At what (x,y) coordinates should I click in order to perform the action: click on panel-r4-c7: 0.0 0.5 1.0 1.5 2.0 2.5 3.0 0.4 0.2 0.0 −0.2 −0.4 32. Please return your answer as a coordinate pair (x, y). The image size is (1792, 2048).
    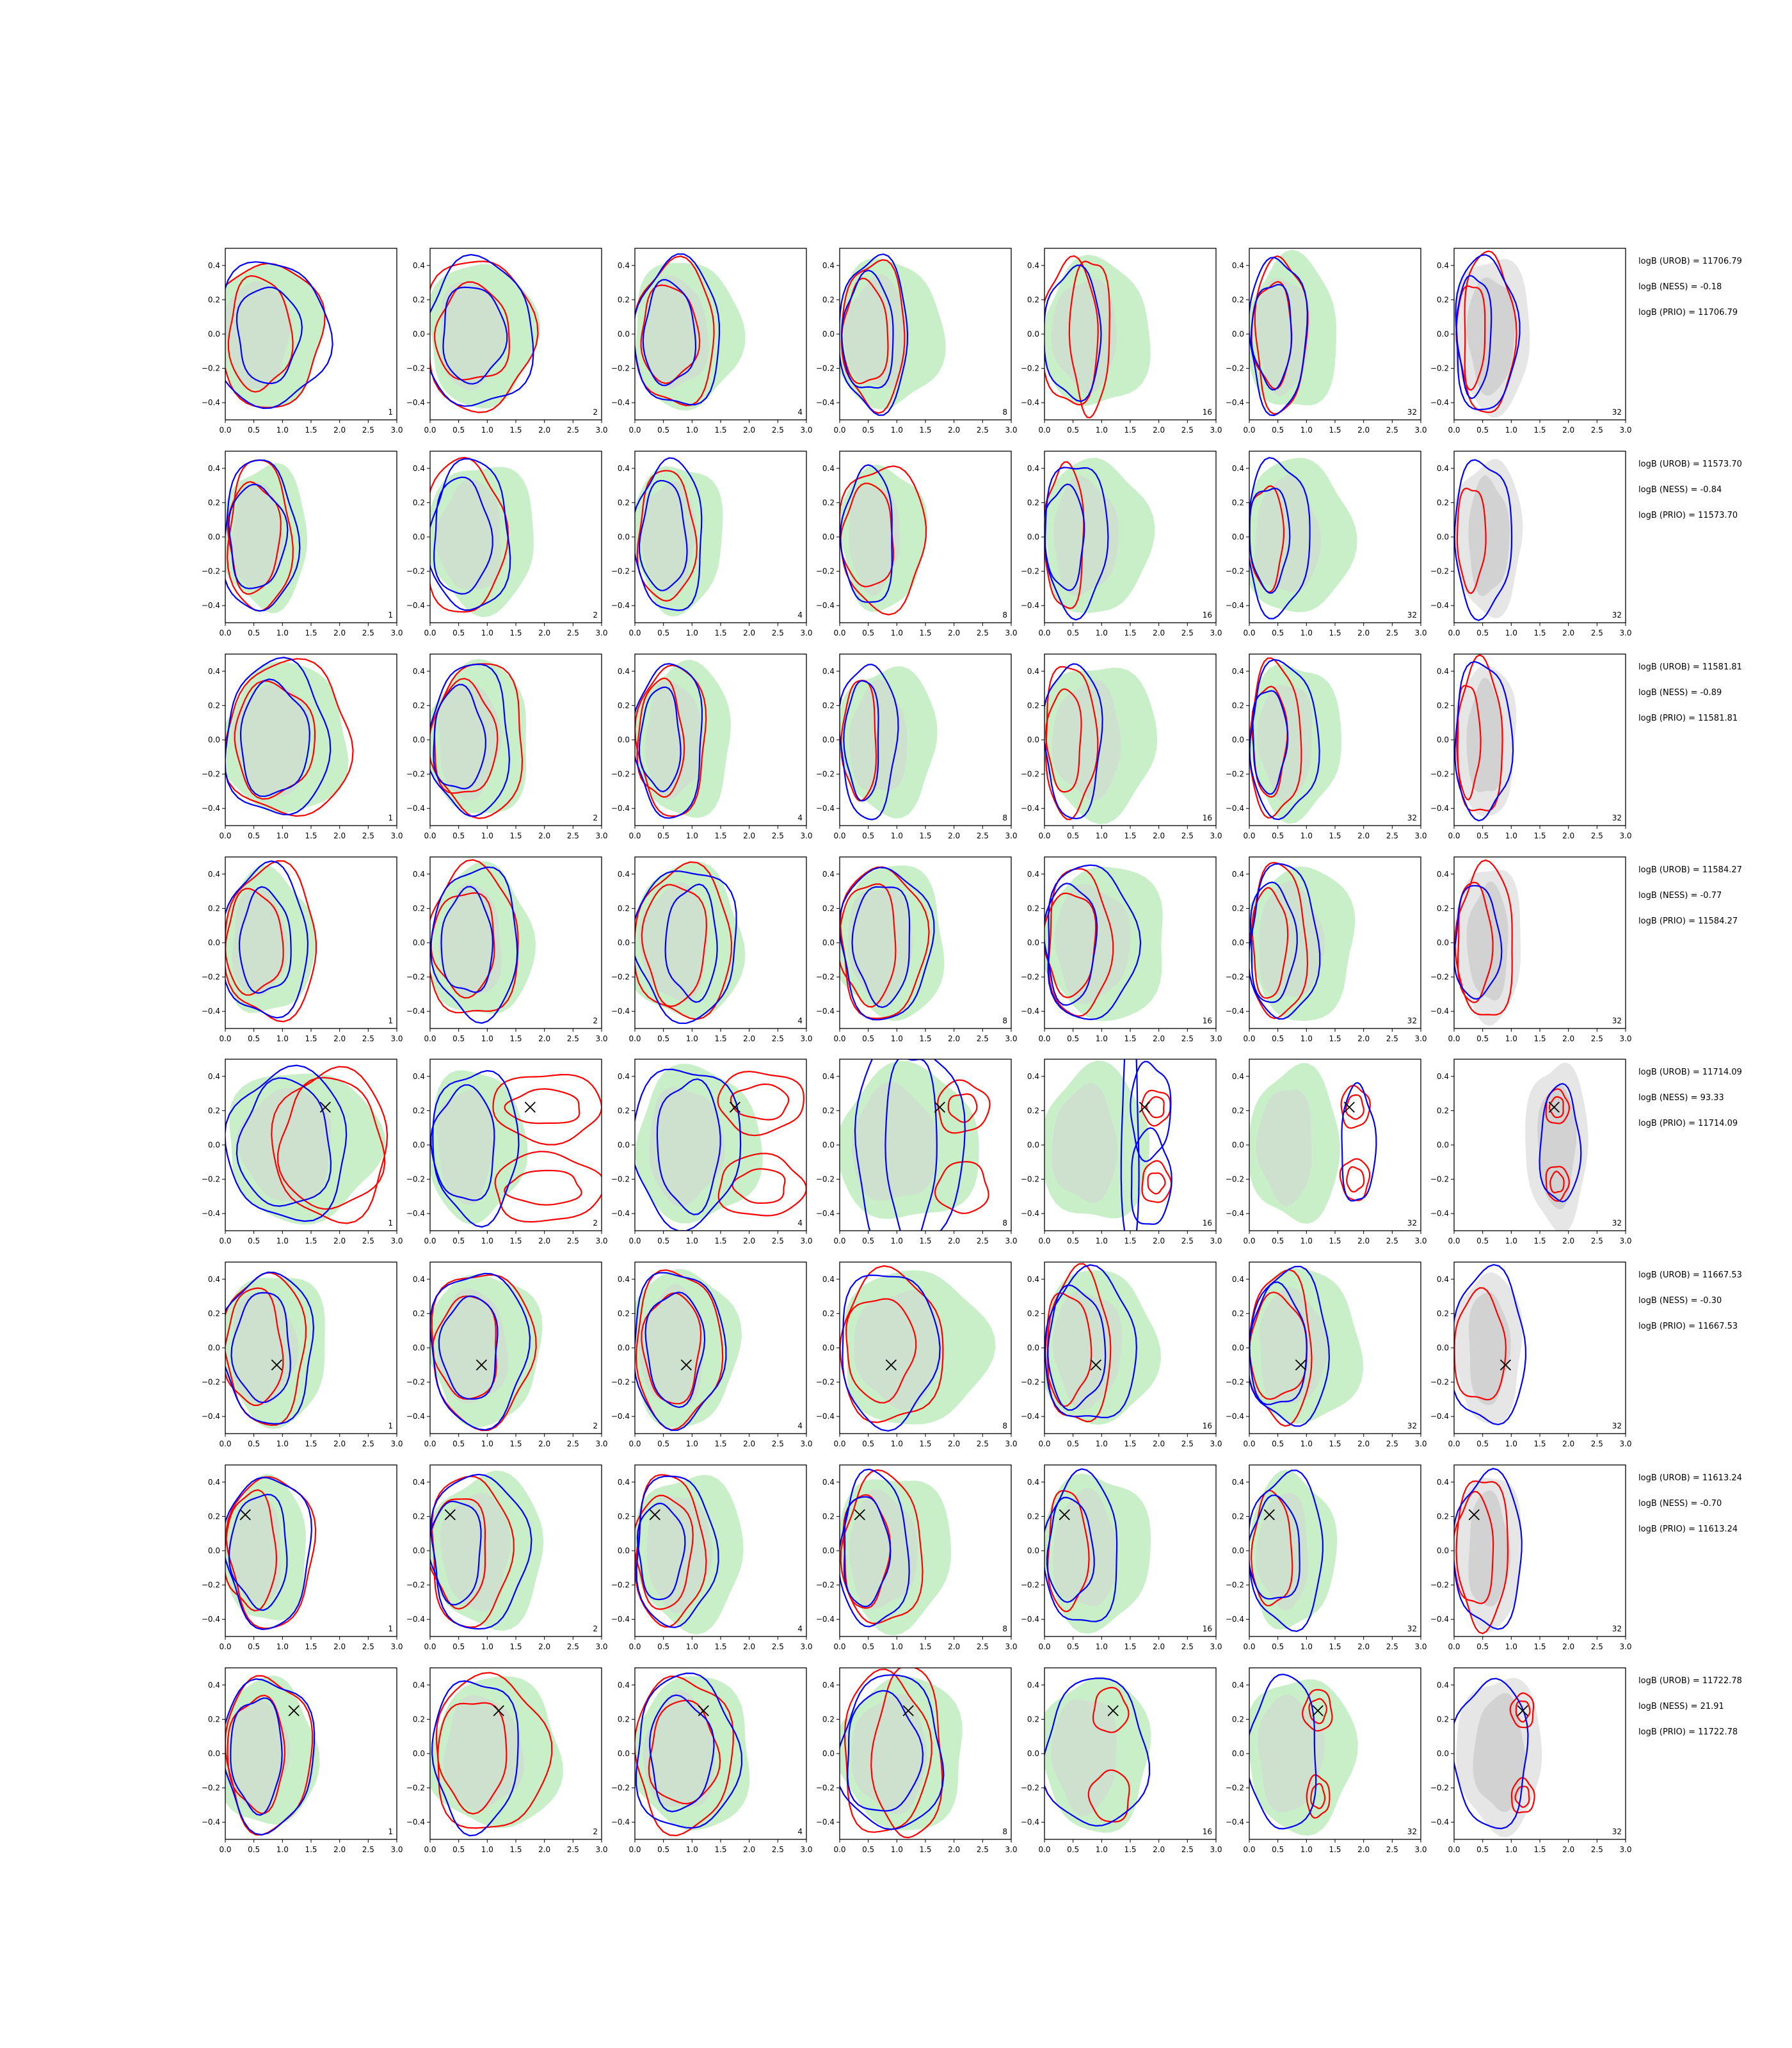
    Looking at the image, I should click on (1531, 949).